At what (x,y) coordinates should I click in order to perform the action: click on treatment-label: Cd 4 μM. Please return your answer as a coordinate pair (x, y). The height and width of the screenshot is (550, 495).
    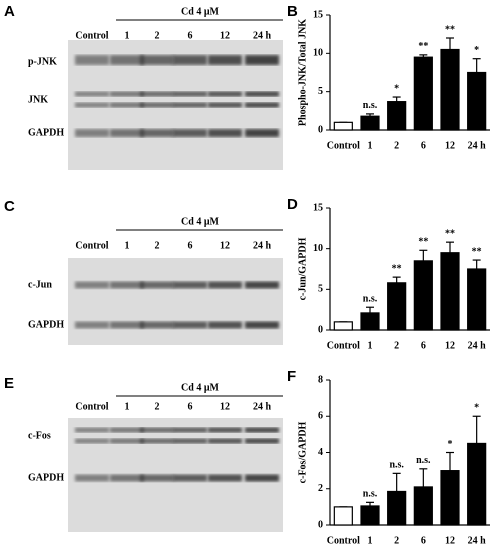
    Looking at the image, I should click on (200, 387).